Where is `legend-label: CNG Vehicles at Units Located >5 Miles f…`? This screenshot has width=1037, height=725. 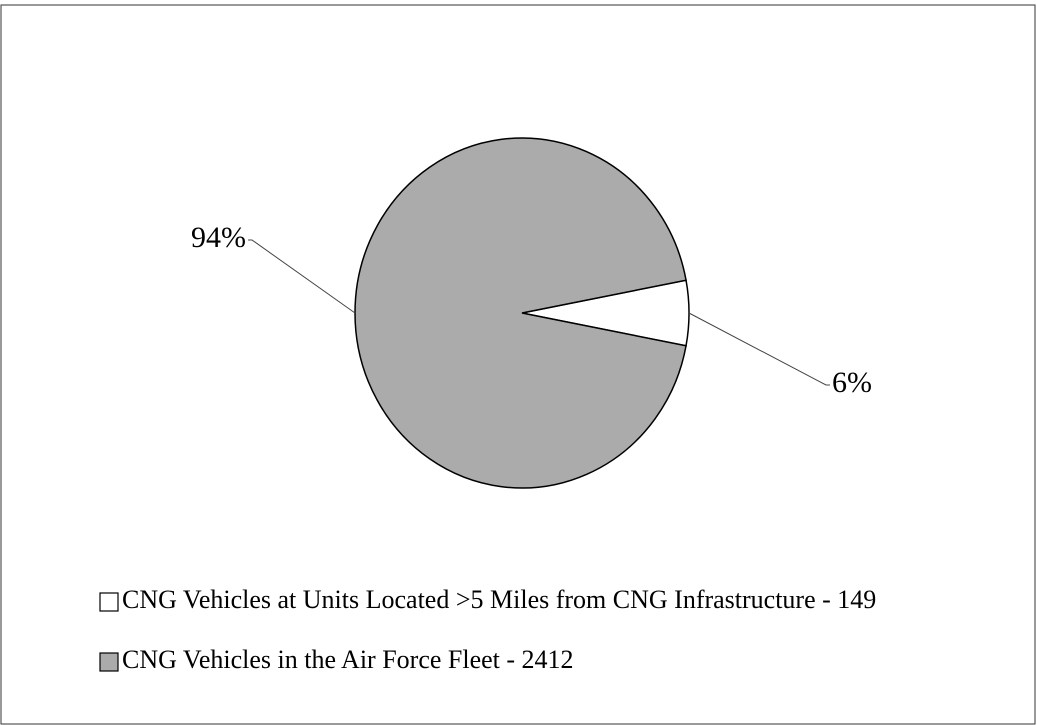
legend-label: CNG Vehicles at Units Located >5 Miles f… is located at coordinates (499, 599).